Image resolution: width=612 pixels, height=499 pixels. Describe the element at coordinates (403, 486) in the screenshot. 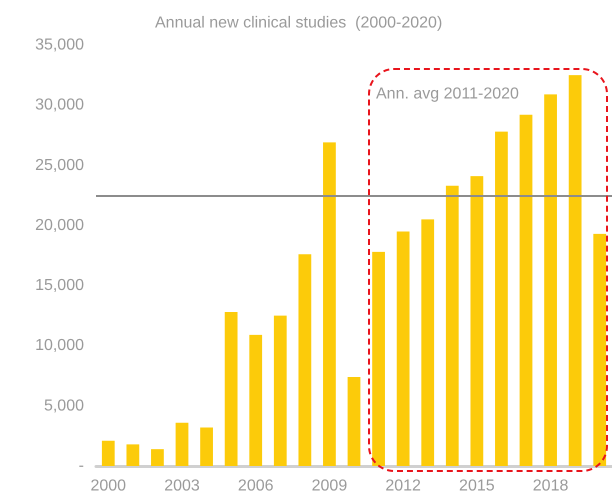

I see `x-tick-label: 2012` at that location.